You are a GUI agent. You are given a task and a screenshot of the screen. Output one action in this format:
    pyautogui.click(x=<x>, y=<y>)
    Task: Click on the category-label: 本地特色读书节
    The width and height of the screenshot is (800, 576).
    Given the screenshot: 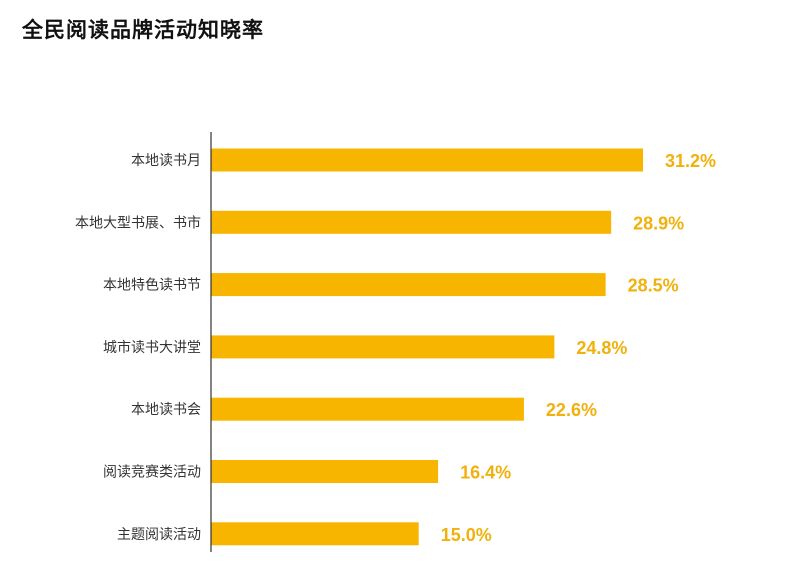 What is the action you would take?
    pyautogui.click(x=152, y=285)
    